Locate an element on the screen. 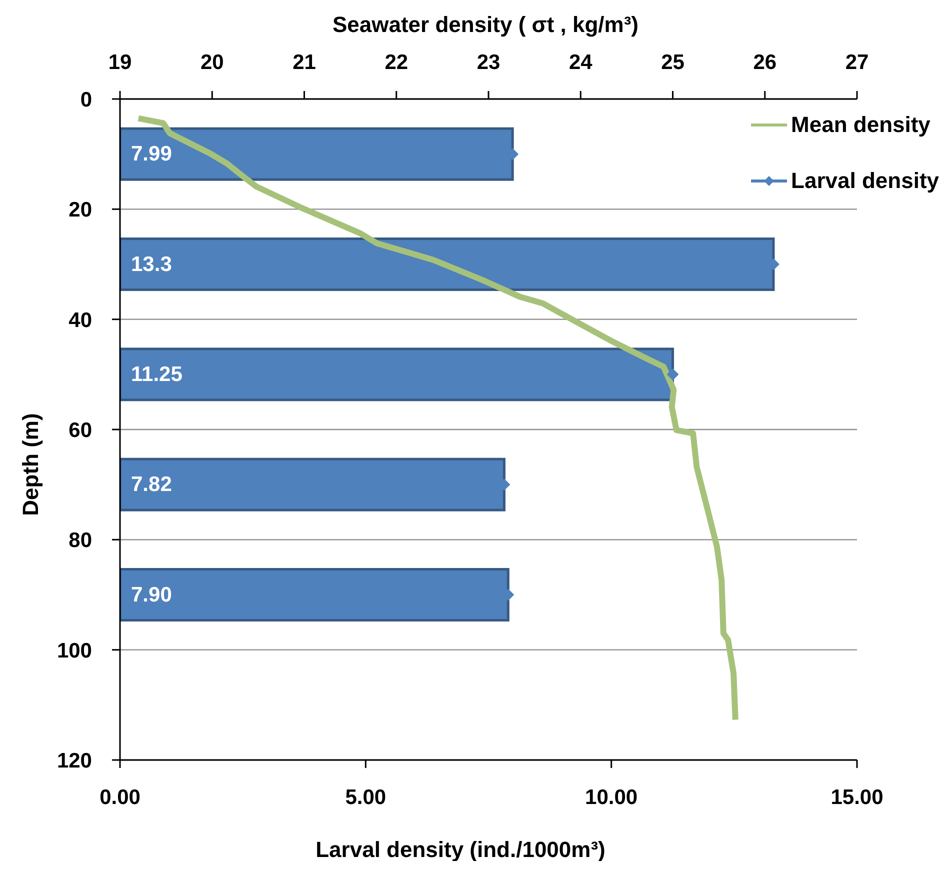 Image resolution: width=947 pixels, height=869 pixels. x-axis-title: Larval density (ind./1000m³) is located at coordinates (461, 849).